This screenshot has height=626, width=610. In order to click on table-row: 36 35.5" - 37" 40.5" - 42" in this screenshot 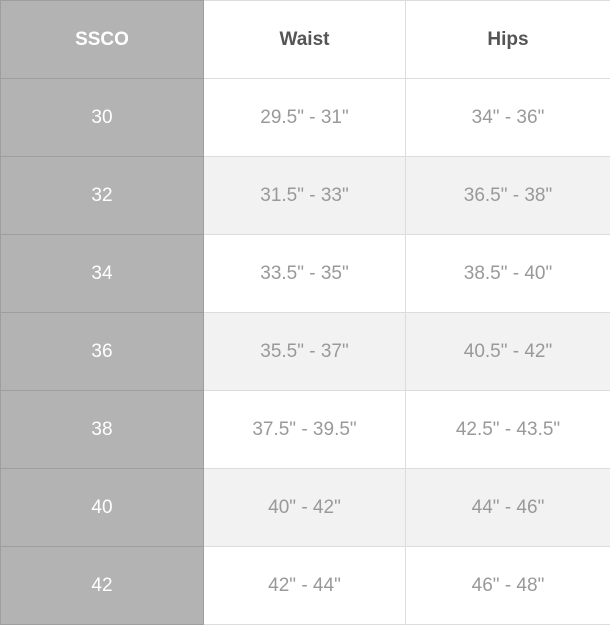, I will do `click(305, 351)`.